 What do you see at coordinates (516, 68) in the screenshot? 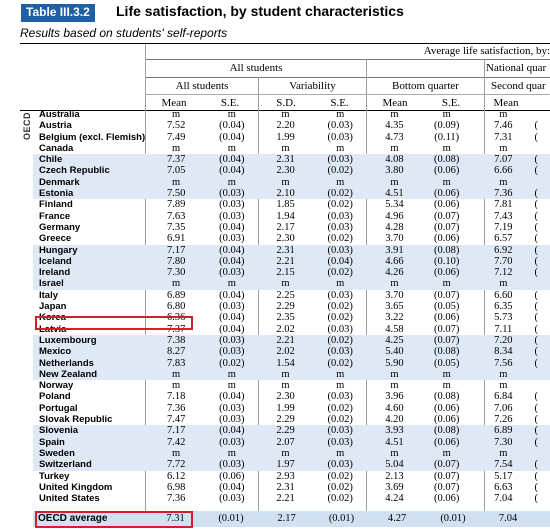
I see `national-quarter-header: National quar` at bounding box center [516, 68].